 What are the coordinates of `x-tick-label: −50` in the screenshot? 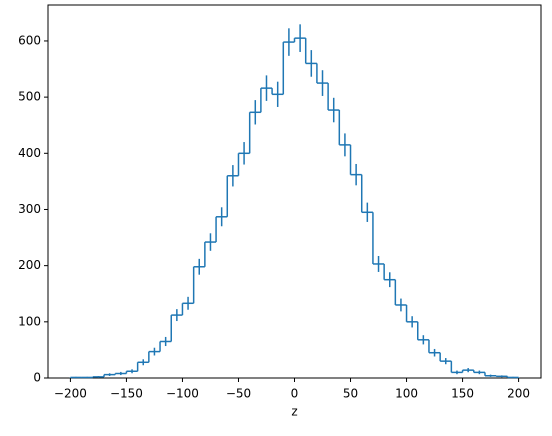 It's located at (238, 394).